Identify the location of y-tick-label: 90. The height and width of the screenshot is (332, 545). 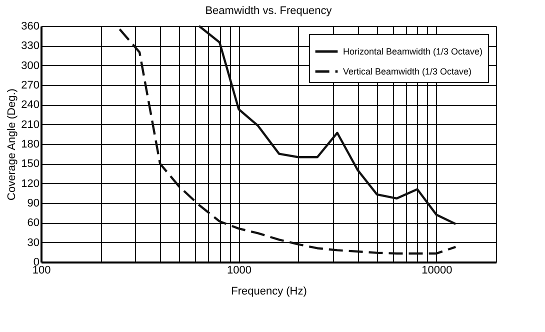
(33, 204).